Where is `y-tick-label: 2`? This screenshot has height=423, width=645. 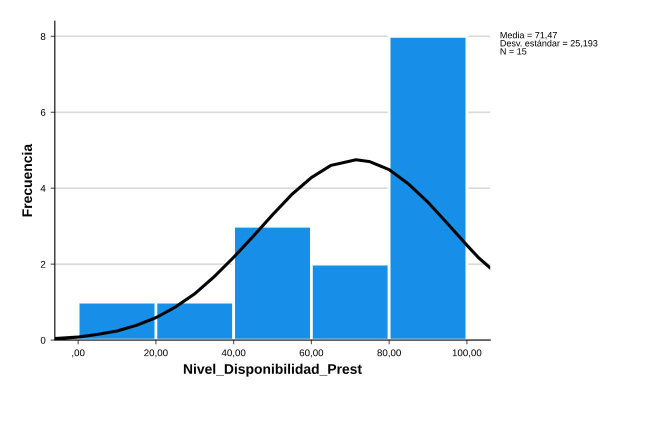 y-tick-label: 2 is located at coordinates (43, 264).